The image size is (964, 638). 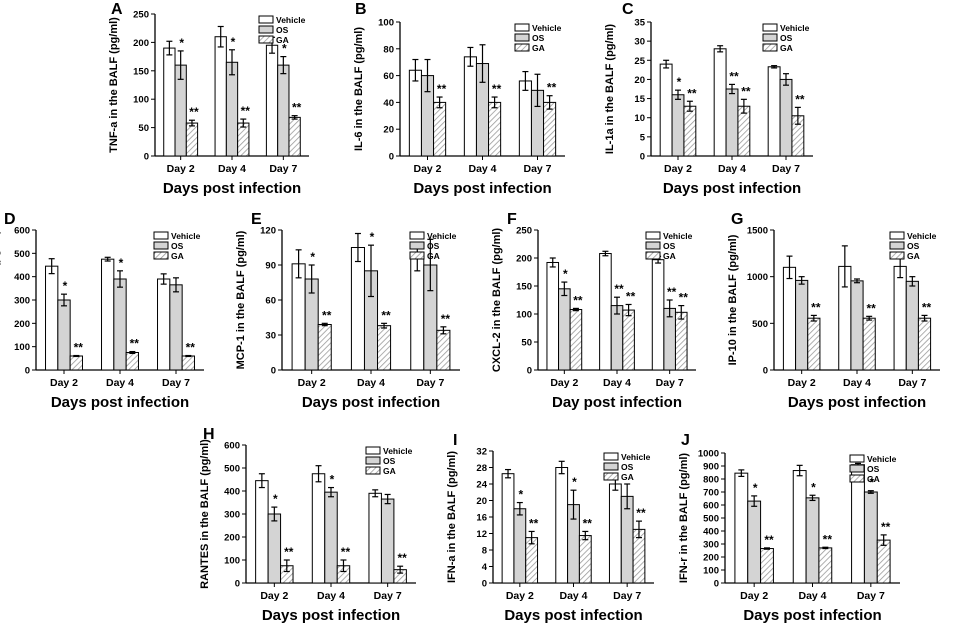 What do you see at coordinates (757, 231) in the screenshot?
I see `y-tick-label: 1500` at bounding box center [757, 231].